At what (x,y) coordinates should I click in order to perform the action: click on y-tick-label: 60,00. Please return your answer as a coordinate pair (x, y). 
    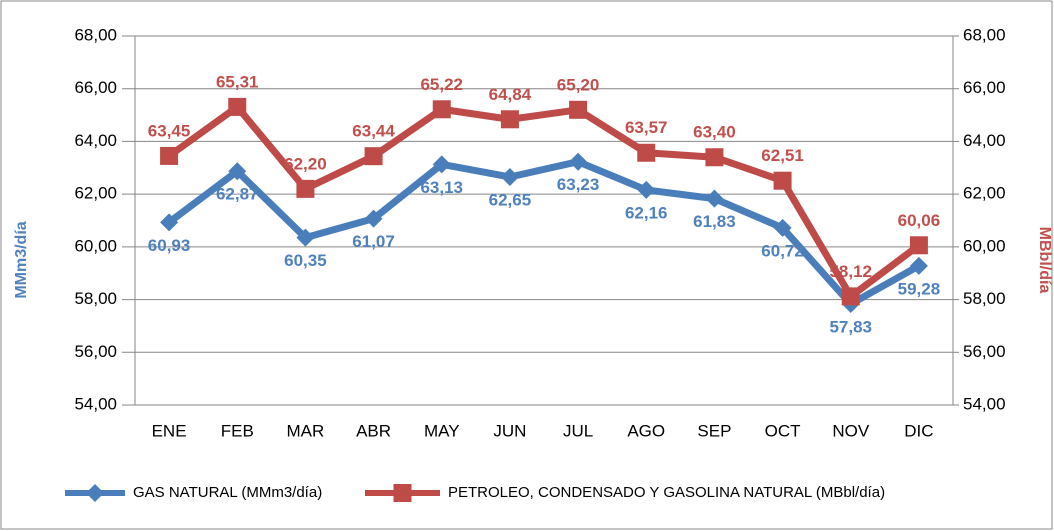
    Looking at the image, I should click on (95, 245).